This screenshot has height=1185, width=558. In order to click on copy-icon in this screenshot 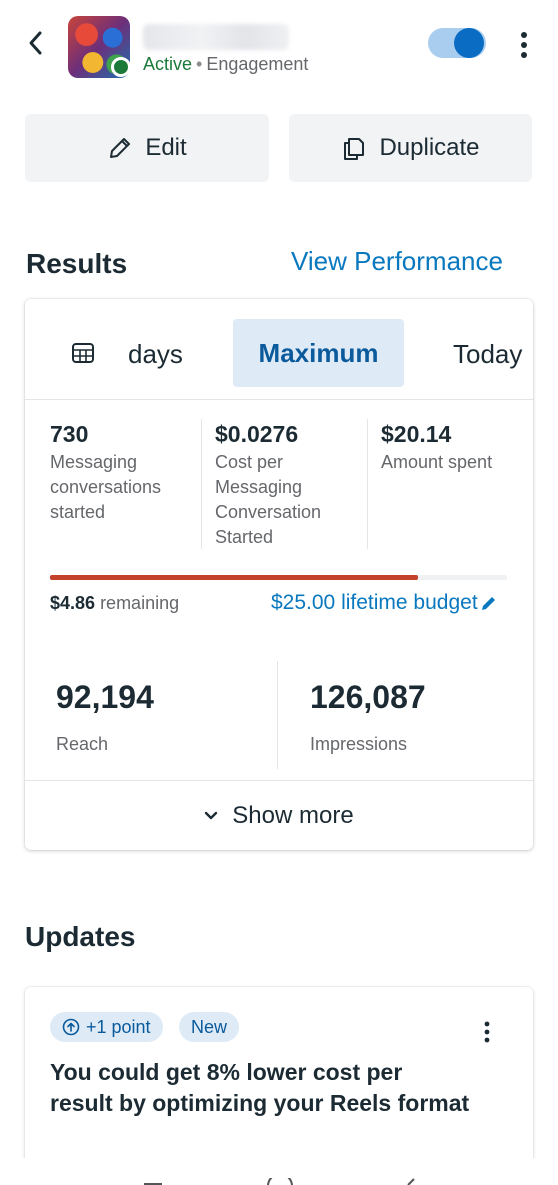, I will do `click(354, 149)`.